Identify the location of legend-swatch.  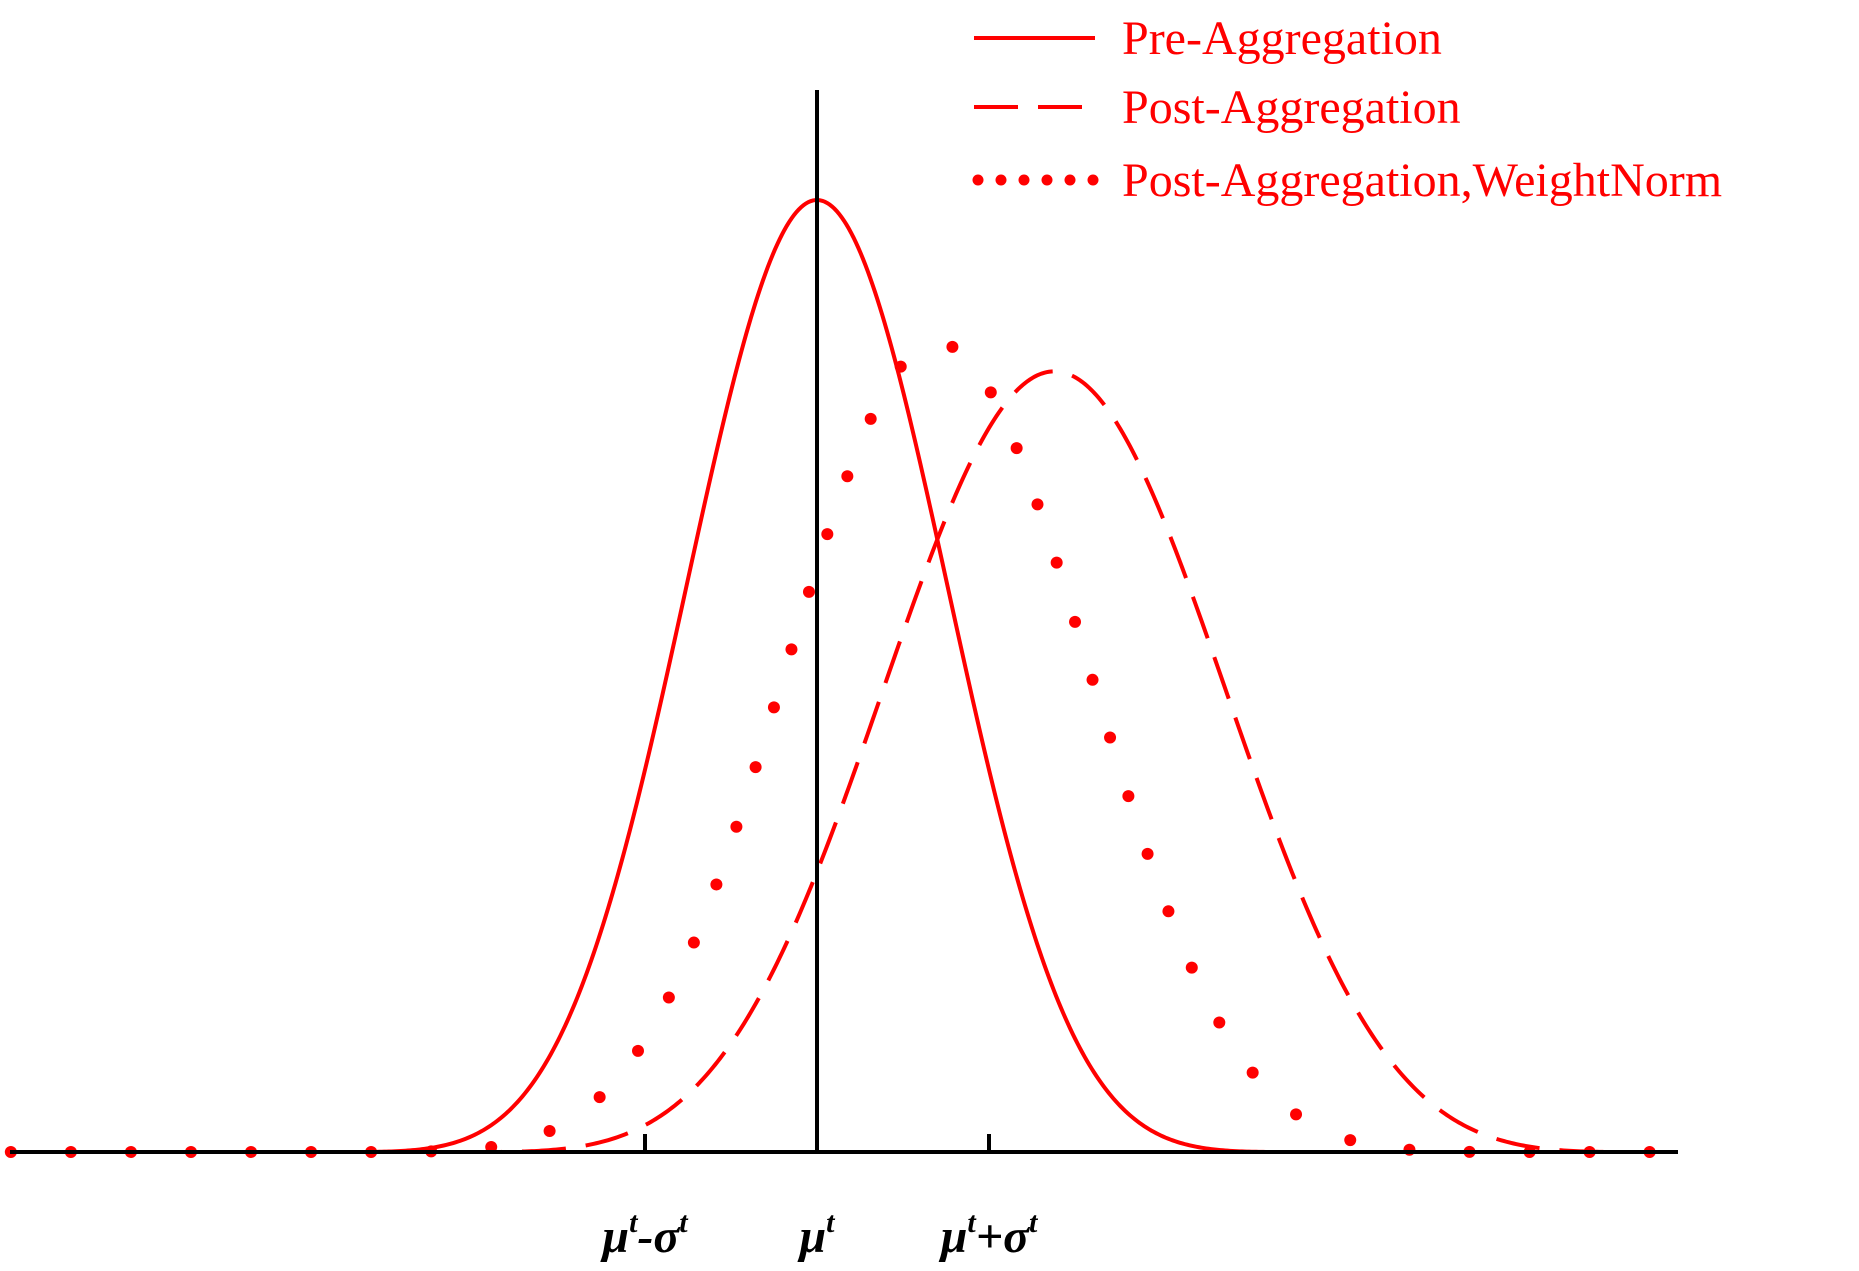
(1035, 180).